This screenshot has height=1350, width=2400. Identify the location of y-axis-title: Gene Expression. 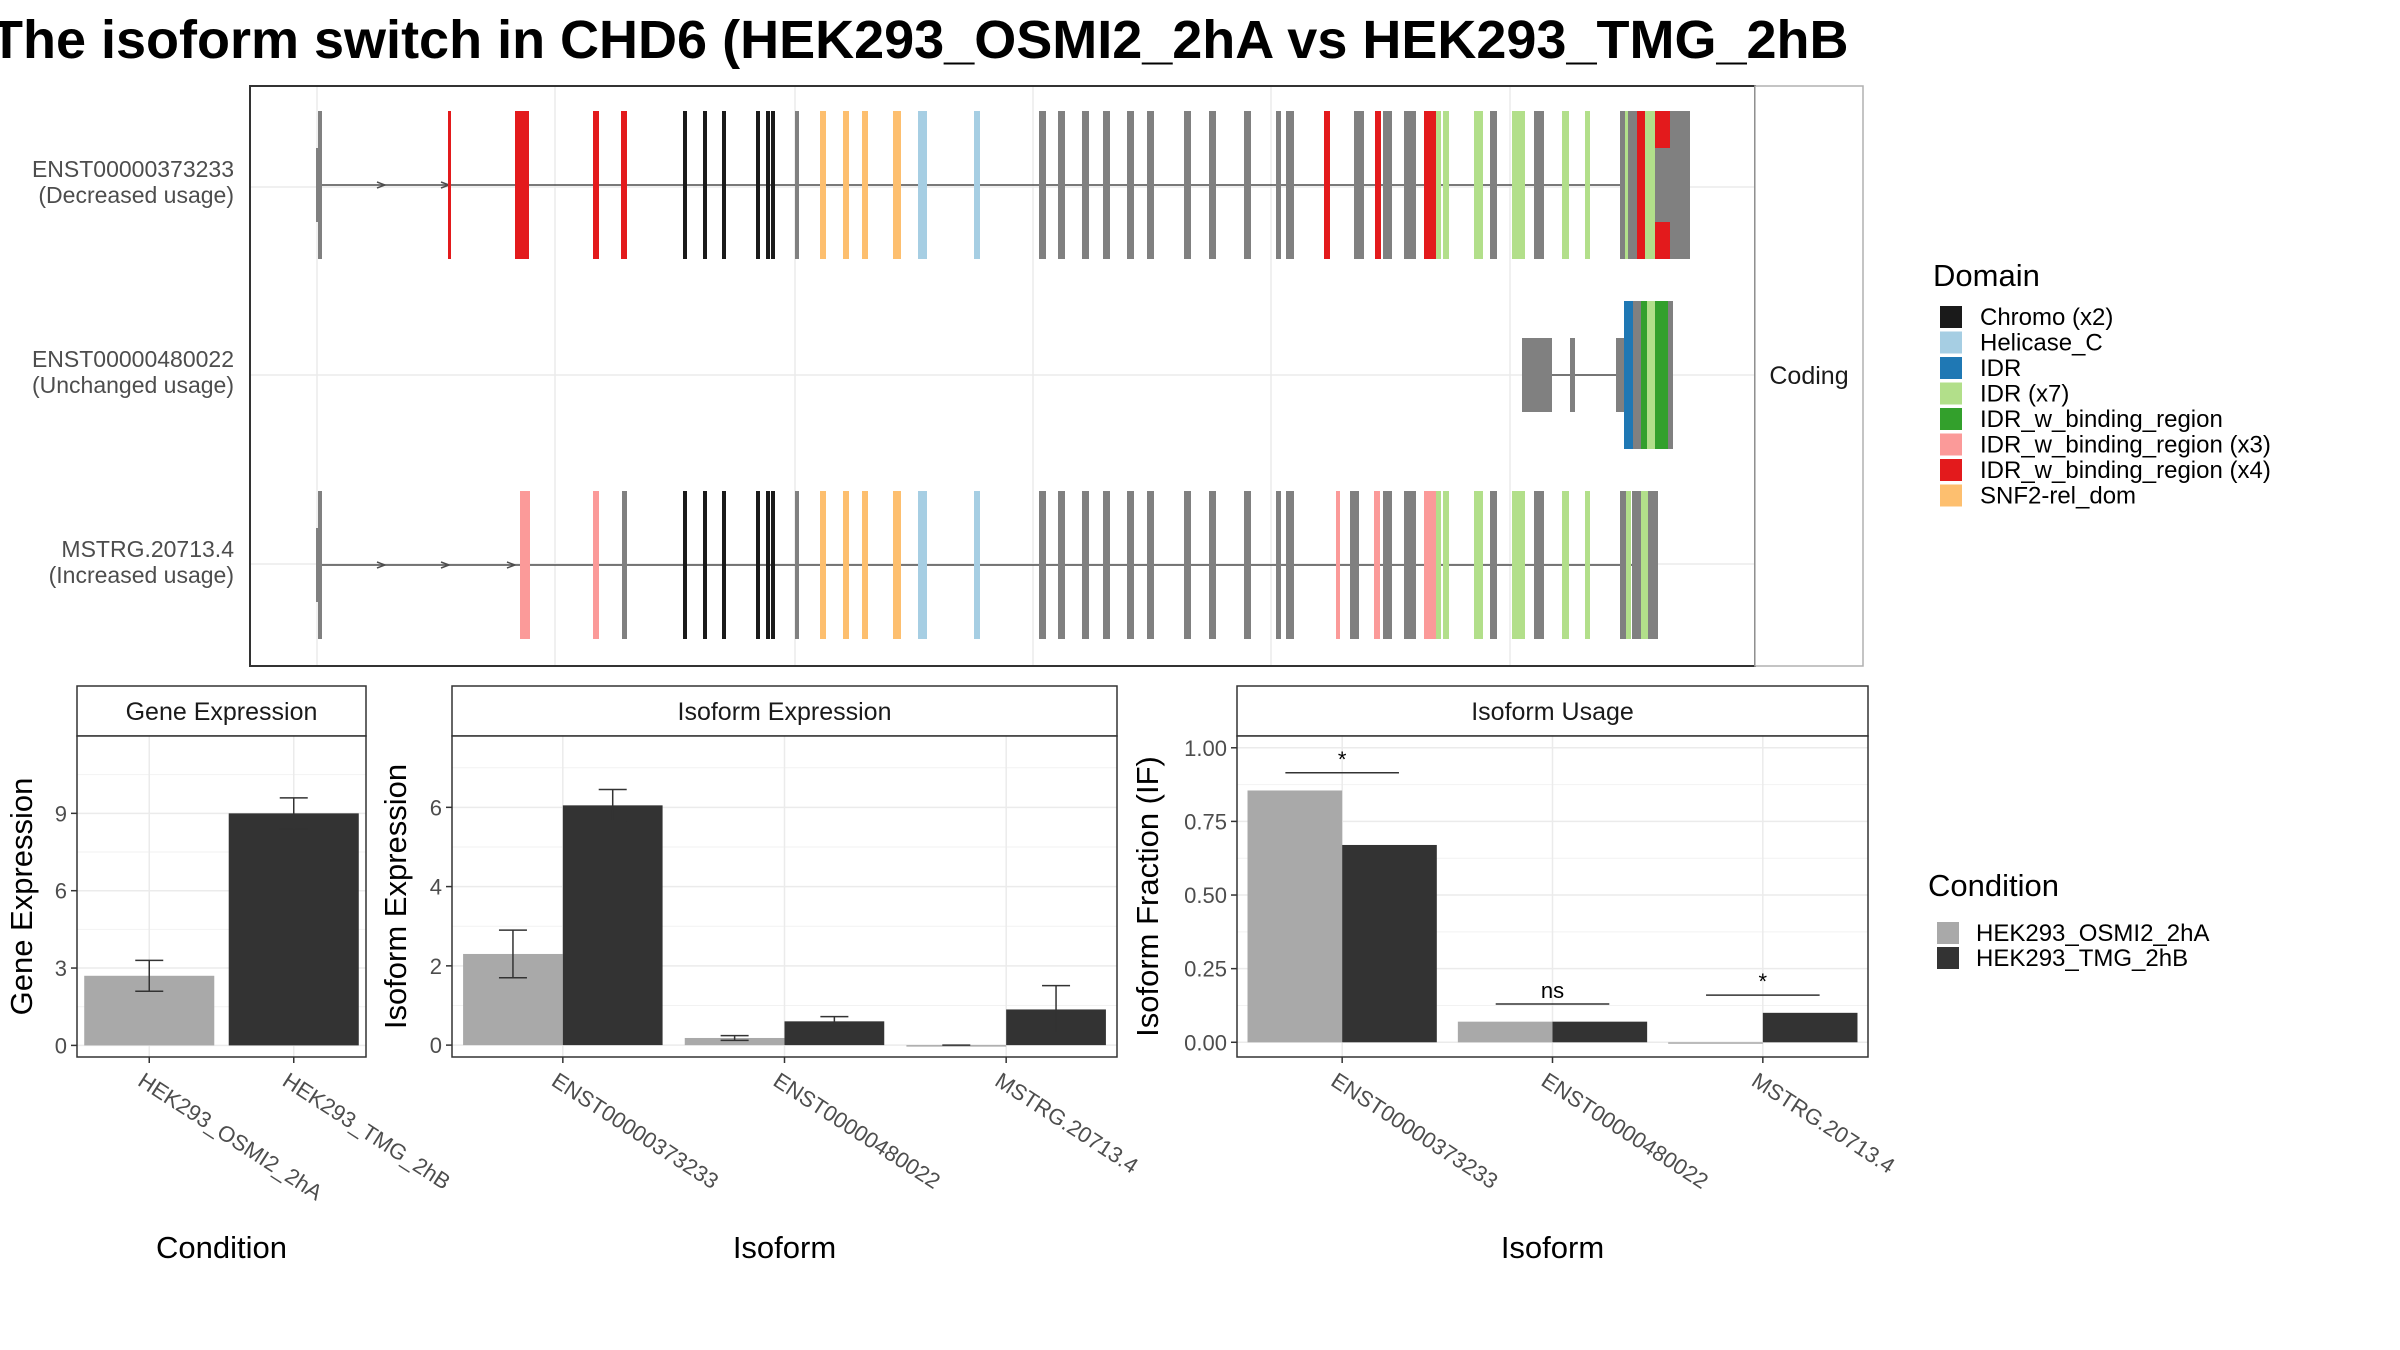
(21, 897).